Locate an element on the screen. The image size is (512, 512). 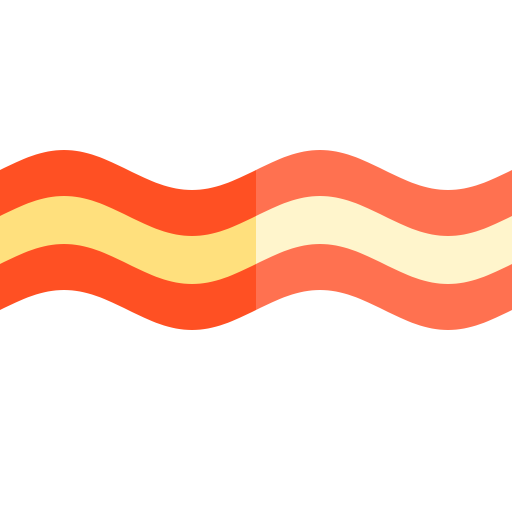
bacon-fat-strip-left is located at coordinates (128, 240).